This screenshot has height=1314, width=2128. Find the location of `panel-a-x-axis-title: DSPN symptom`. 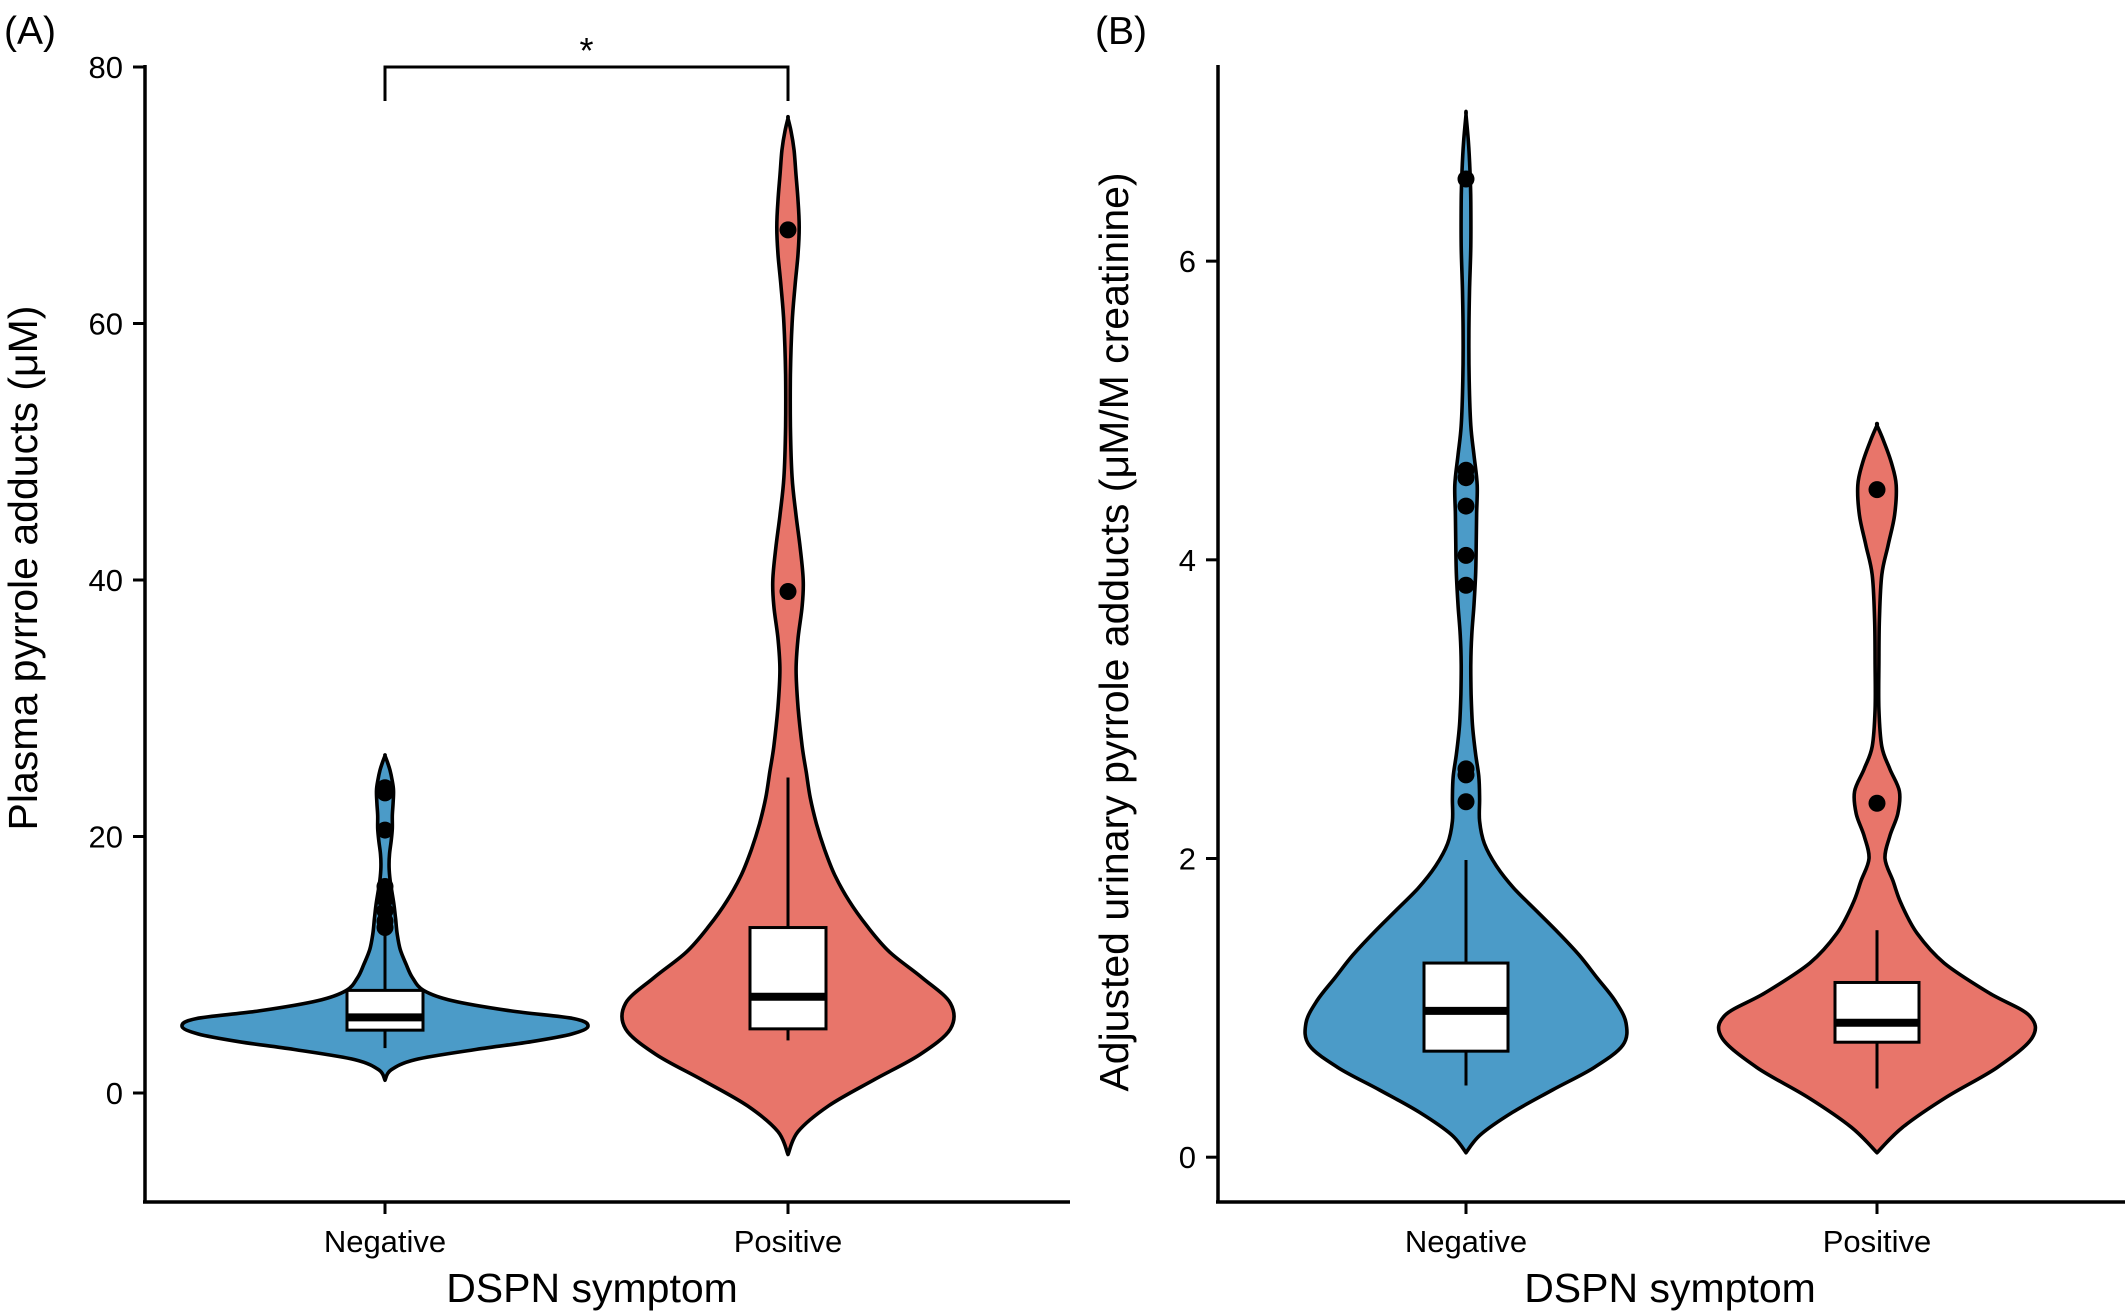

panel-a-x-axis-title: DSPN symptom is located at coordinates (592, 1288).